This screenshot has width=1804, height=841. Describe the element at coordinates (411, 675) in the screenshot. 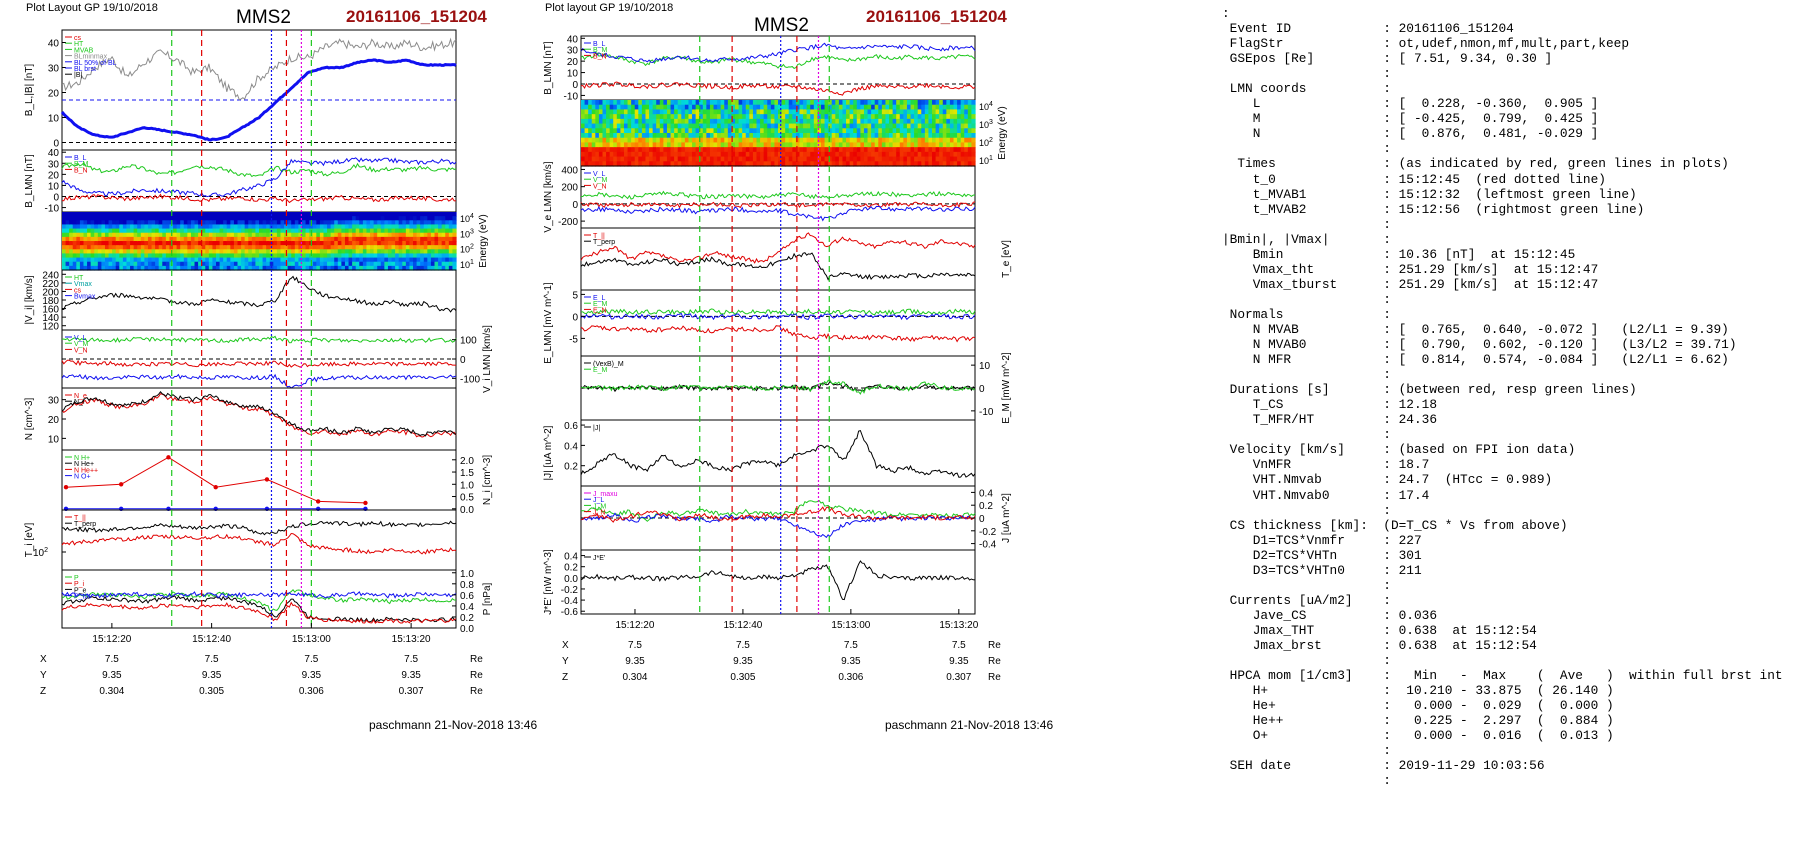

I see `orbit-value: 9.35` at that location.